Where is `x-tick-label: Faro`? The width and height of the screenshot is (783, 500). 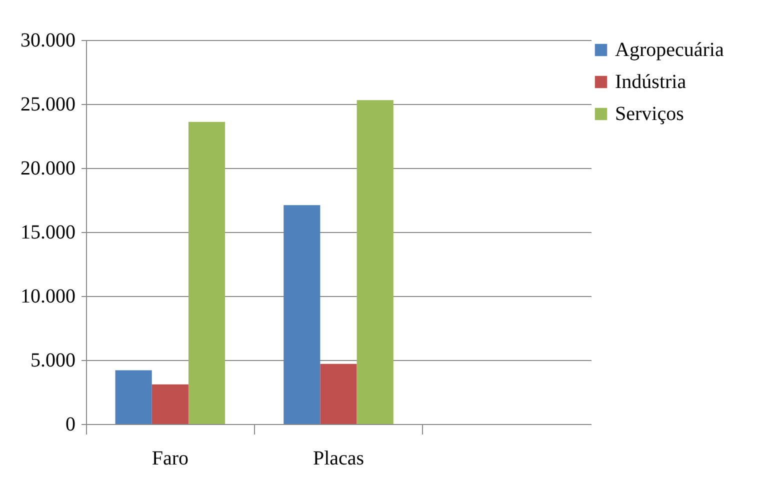 x-tick-label: Faro is located at coordinates (170, 459).